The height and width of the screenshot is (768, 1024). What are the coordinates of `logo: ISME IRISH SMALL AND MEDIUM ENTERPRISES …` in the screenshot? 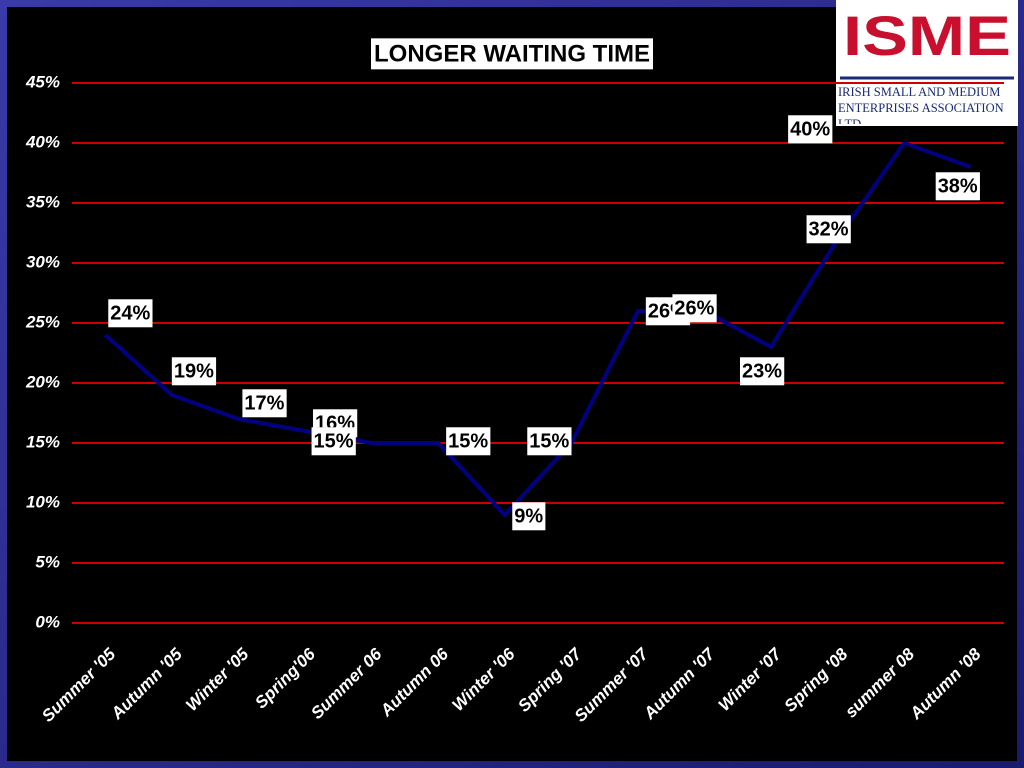 It's located at (927, 63).